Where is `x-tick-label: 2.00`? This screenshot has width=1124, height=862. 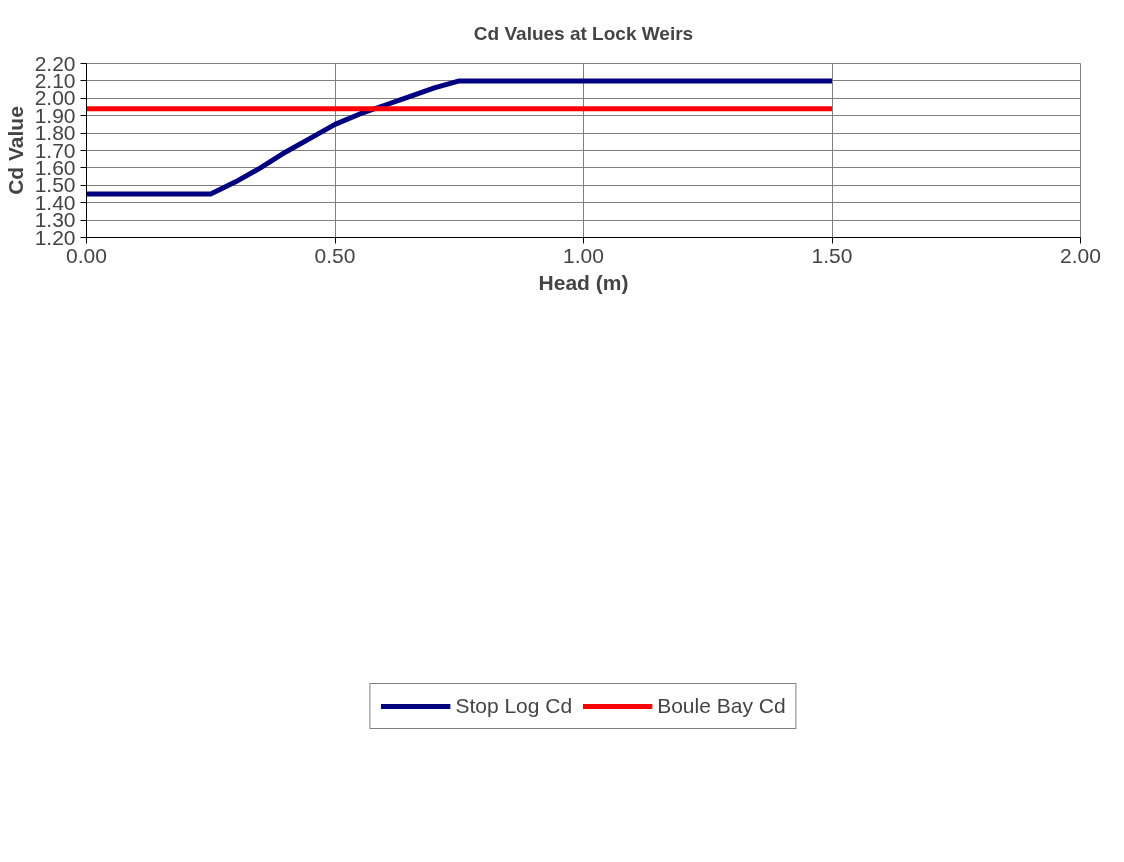
x-tick-label: 2.00 is located at coordinates (1080, 255).